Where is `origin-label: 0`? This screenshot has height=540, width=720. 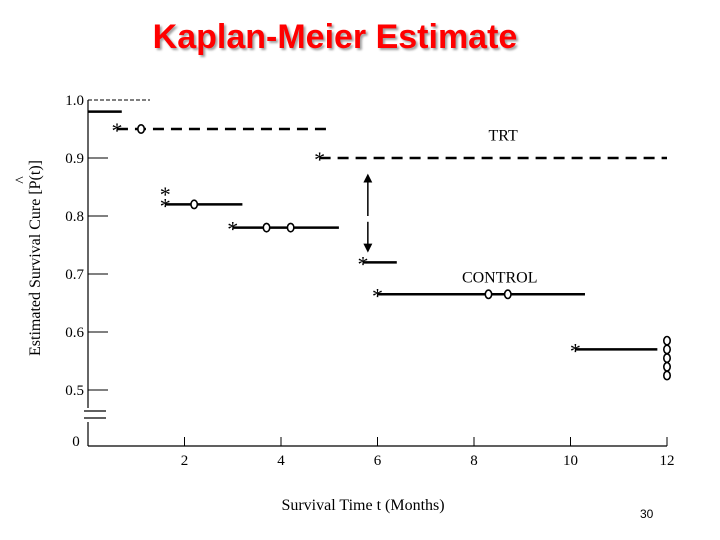
origin-label: 0 is located at coordinates (76, 442).